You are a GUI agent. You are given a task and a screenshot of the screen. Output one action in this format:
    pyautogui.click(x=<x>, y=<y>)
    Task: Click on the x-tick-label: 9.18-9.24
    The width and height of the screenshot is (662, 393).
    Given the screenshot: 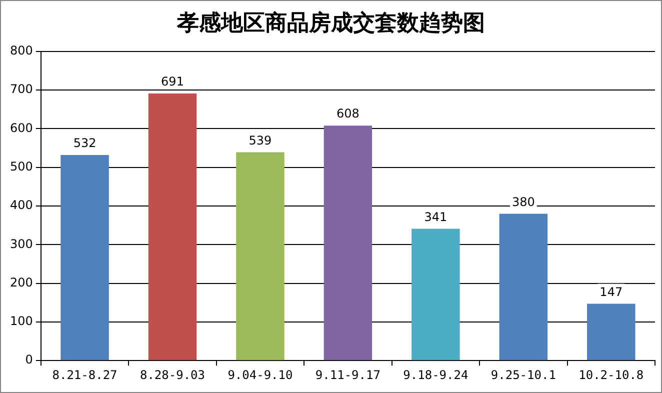 What is the action you would take?
    pyautogui.click(x=435, y=375)
    